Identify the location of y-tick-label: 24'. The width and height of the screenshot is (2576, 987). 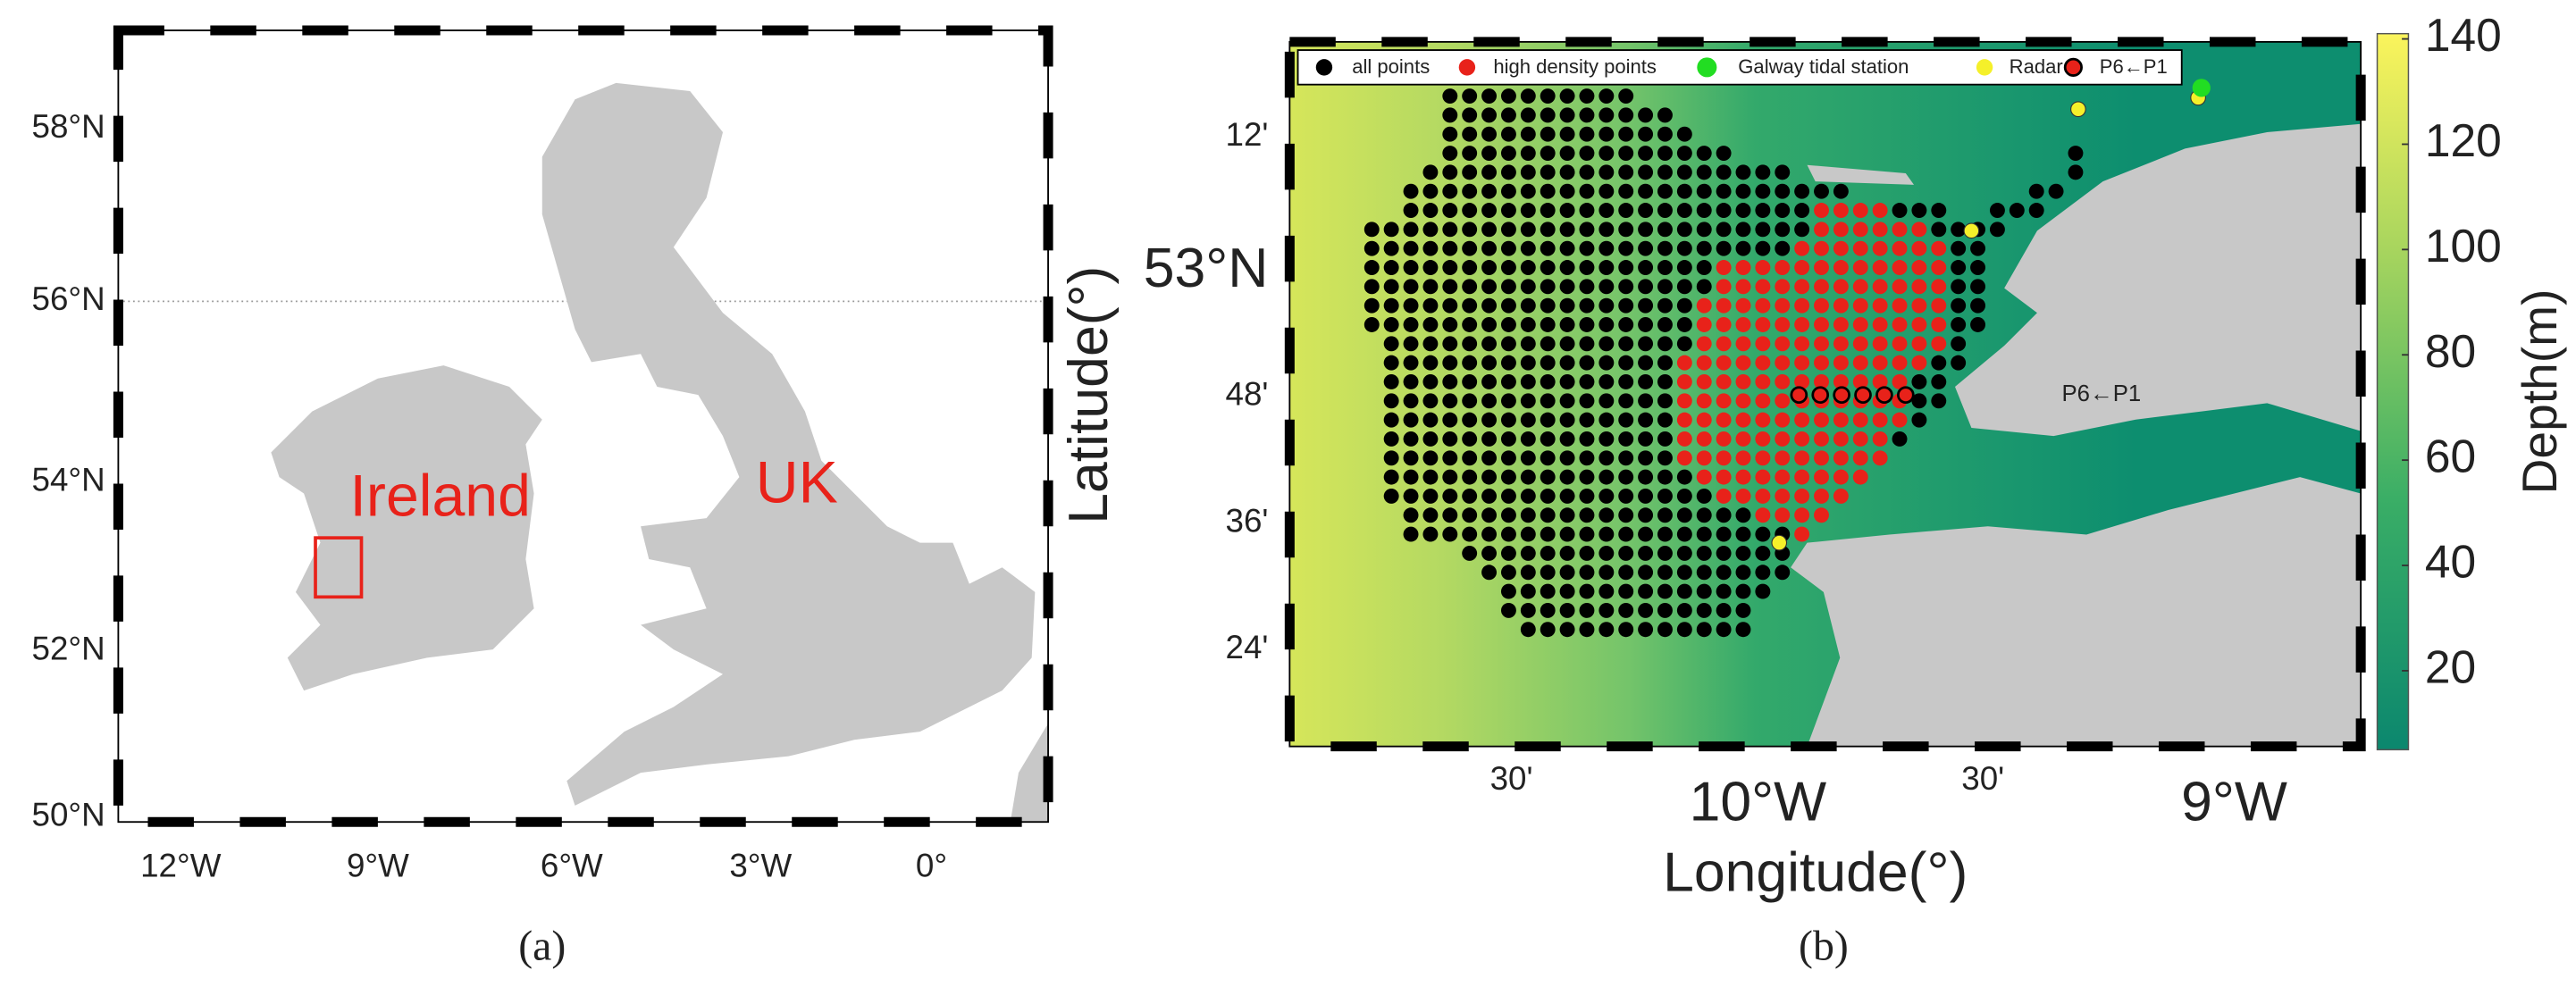
(1247, 647).